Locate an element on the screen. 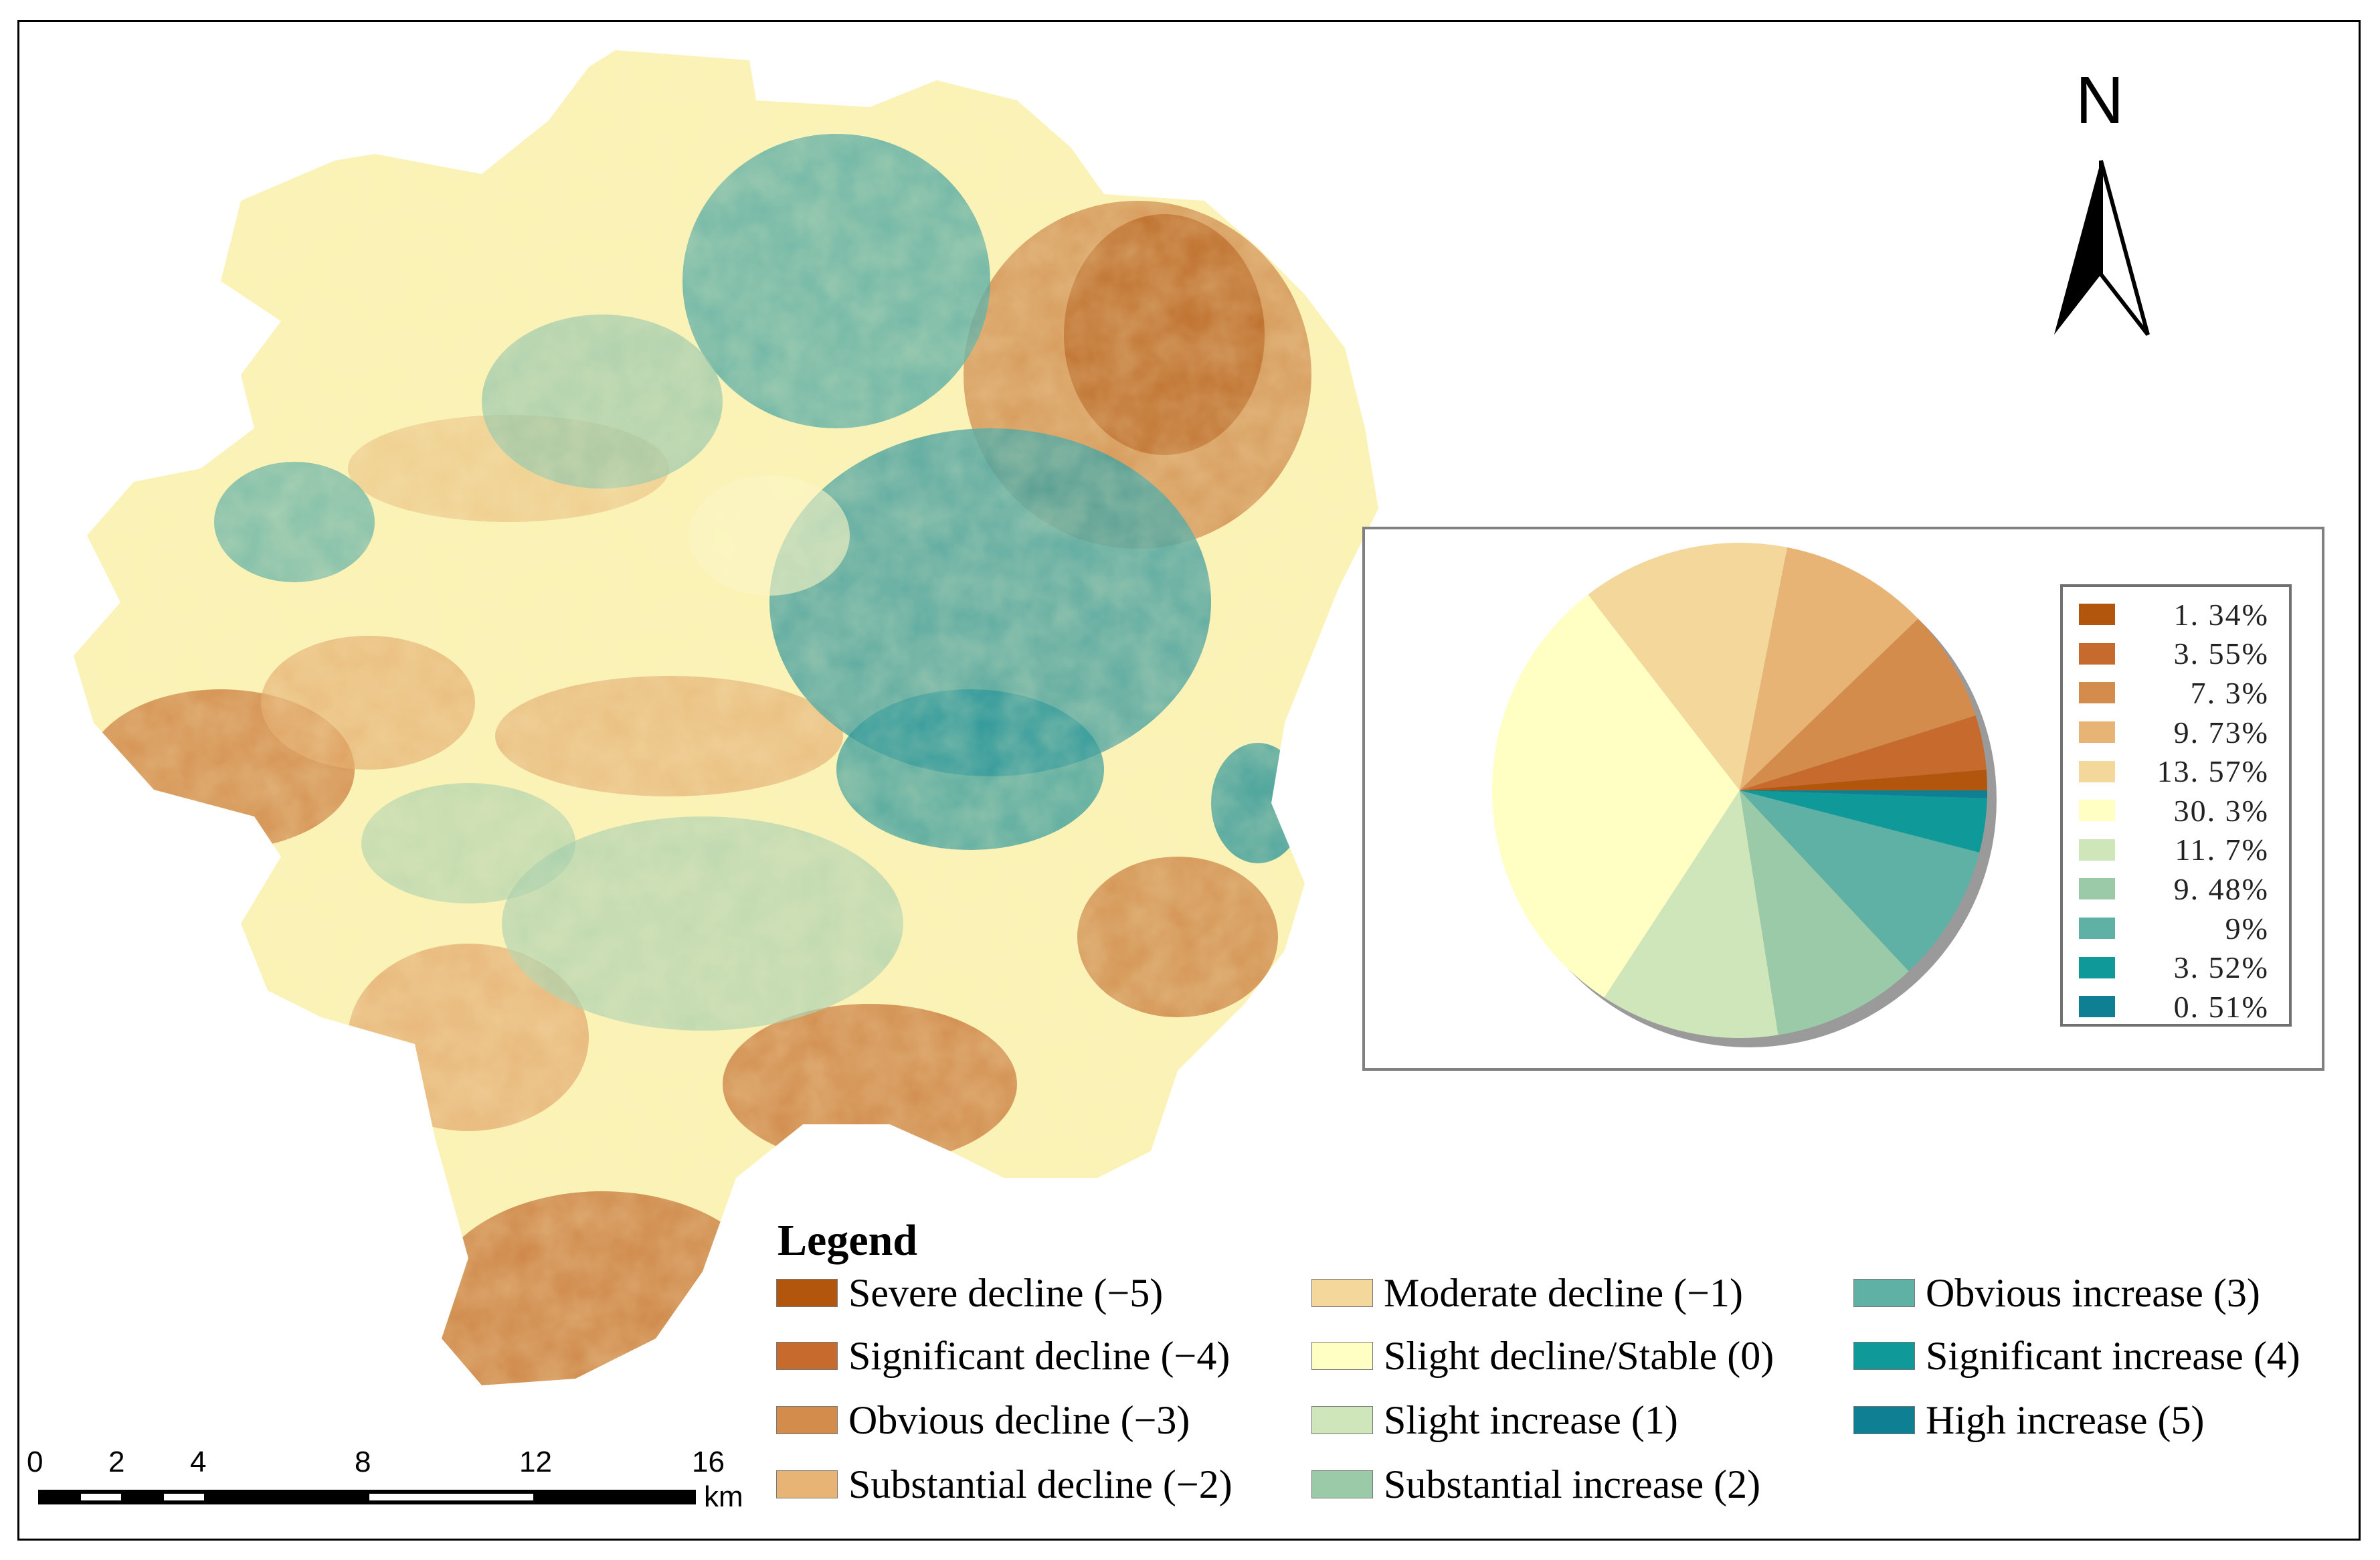  legend-item: Obvious decline (−3) is located at coordinates (983, 1420).